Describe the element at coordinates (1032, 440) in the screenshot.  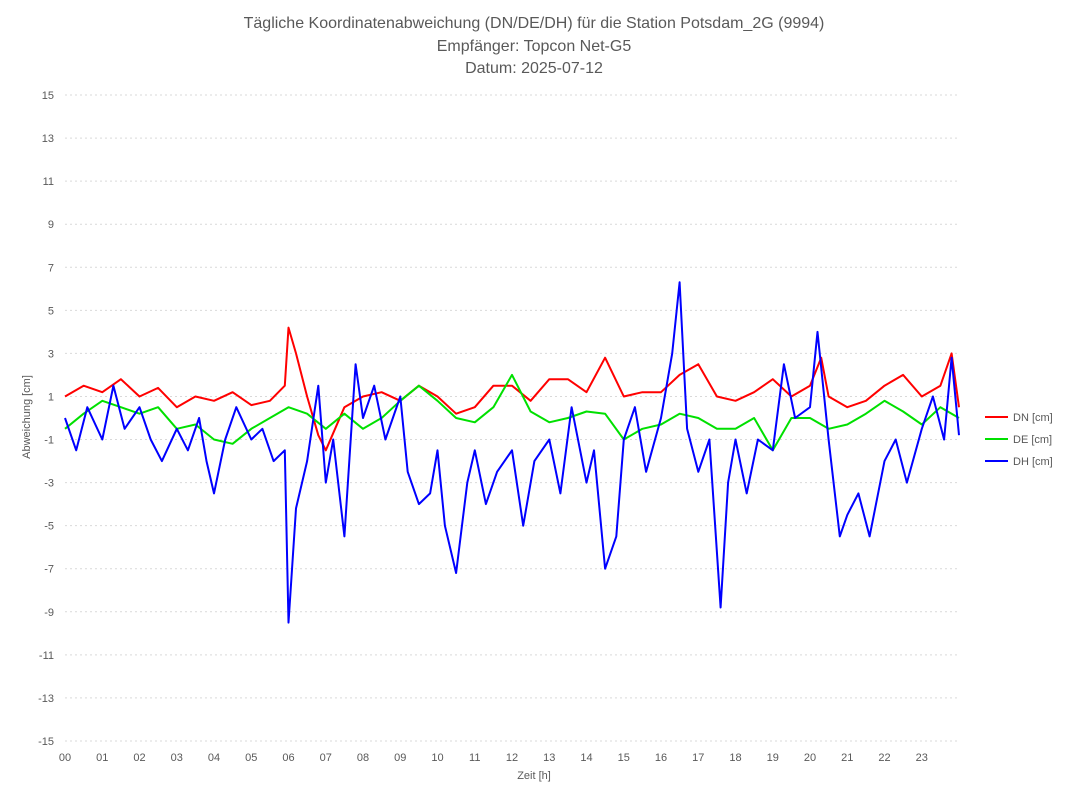
I see `legend-label: DE [cm]` at that location.